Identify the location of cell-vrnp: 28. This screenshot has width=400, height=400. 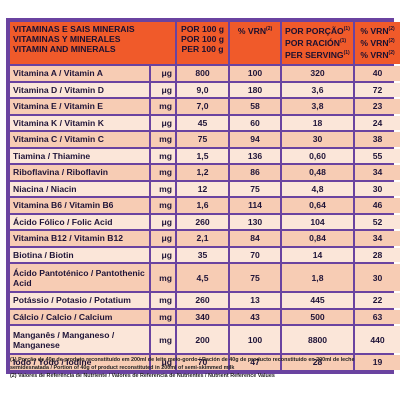
(377, 254).